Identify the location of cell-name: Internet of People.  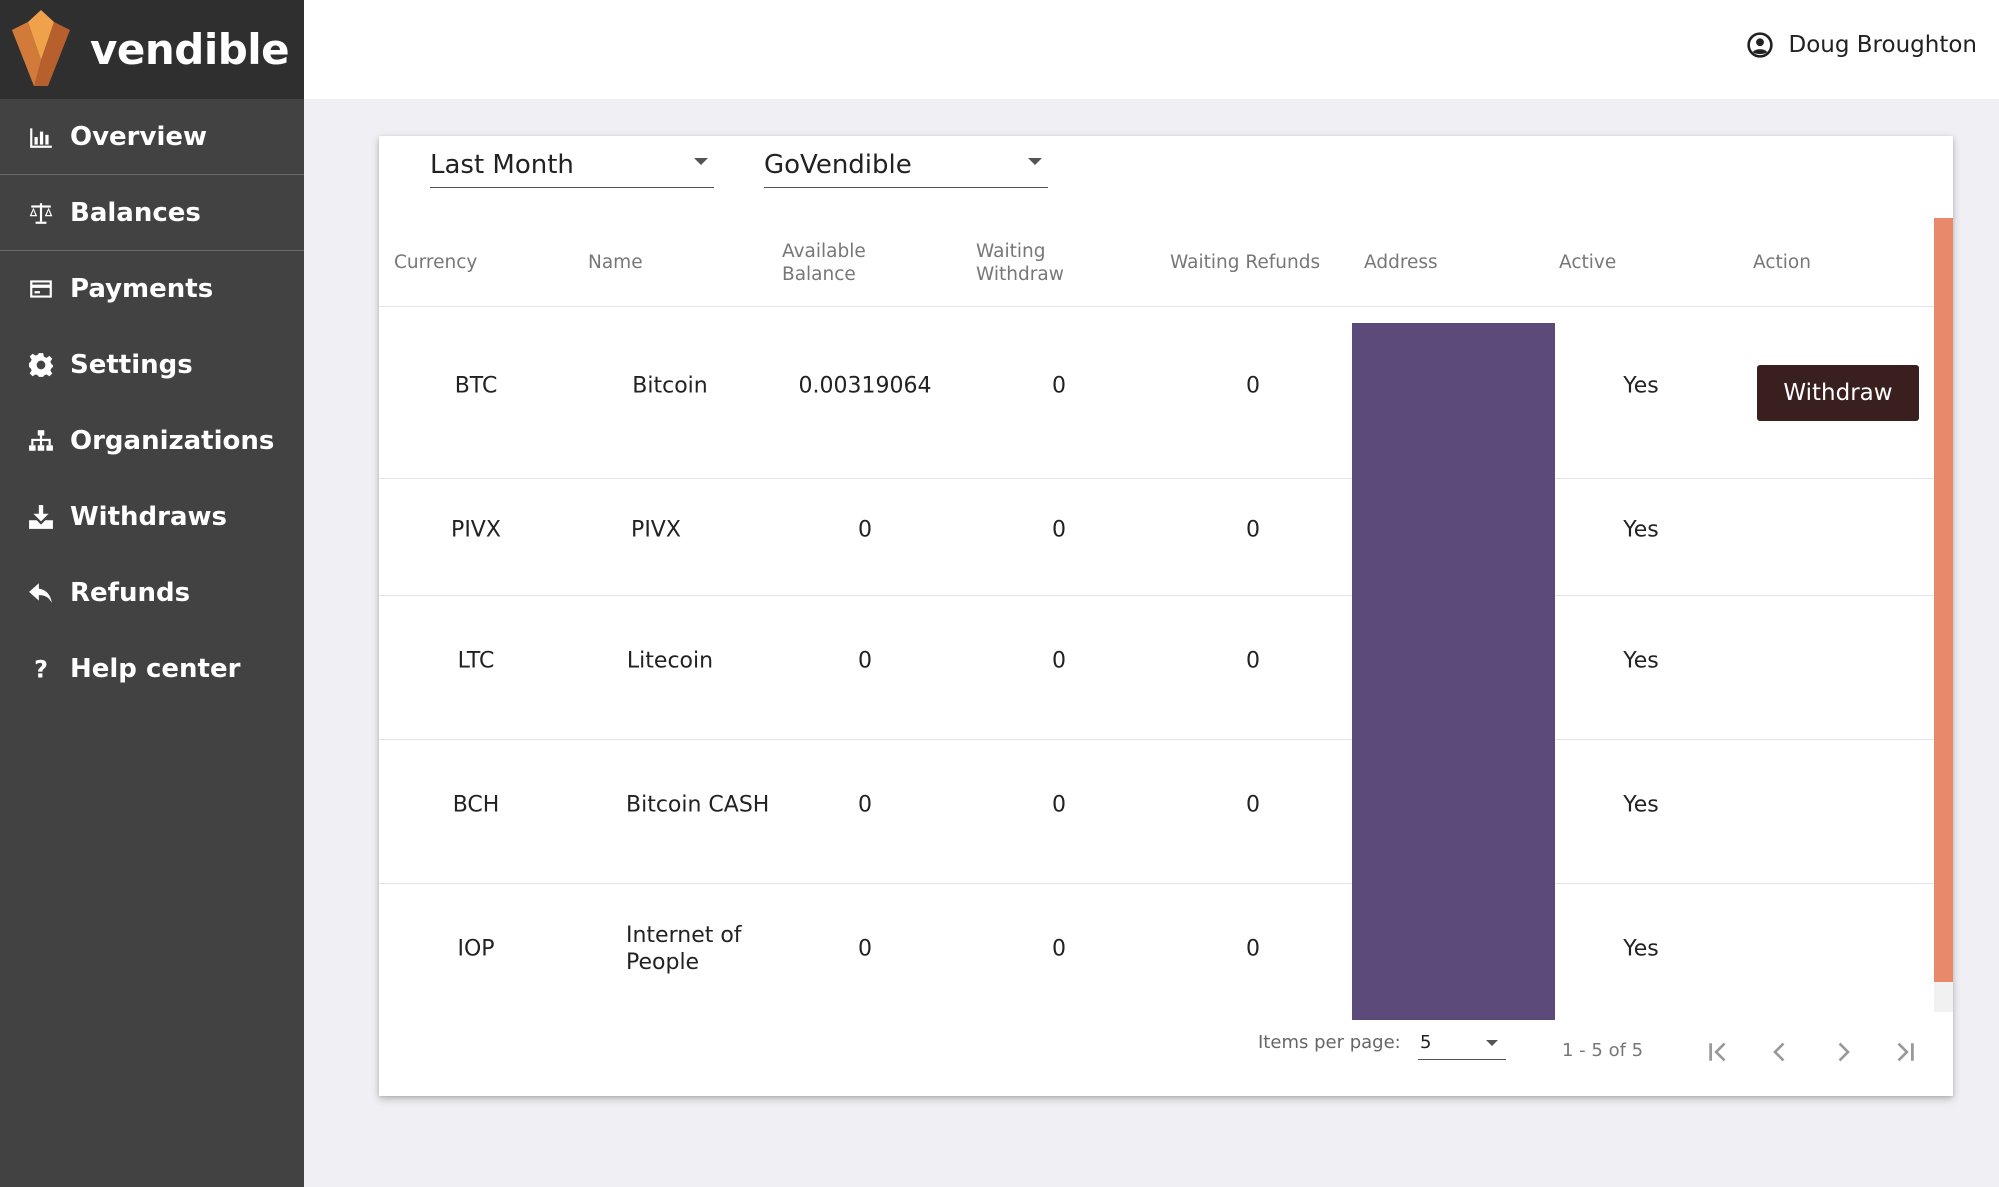
(684, 949).